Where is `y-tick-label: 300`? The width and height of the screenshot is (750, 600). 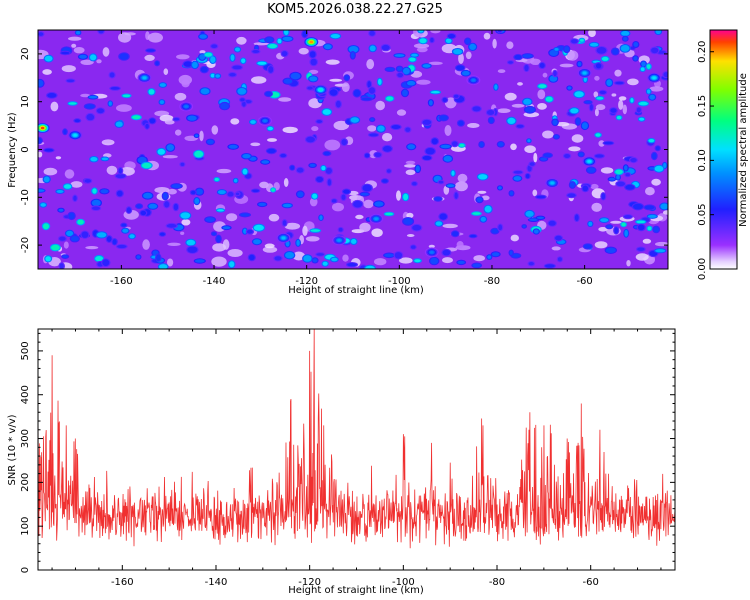
y-tick-label: 300 is located at coordinates (25, 438).